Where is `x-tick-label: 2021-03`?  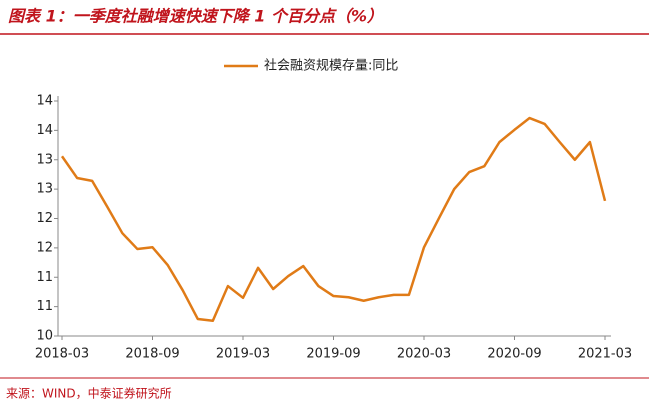 x-tick-label: 2021-03 is located at coordinates (605, 354).